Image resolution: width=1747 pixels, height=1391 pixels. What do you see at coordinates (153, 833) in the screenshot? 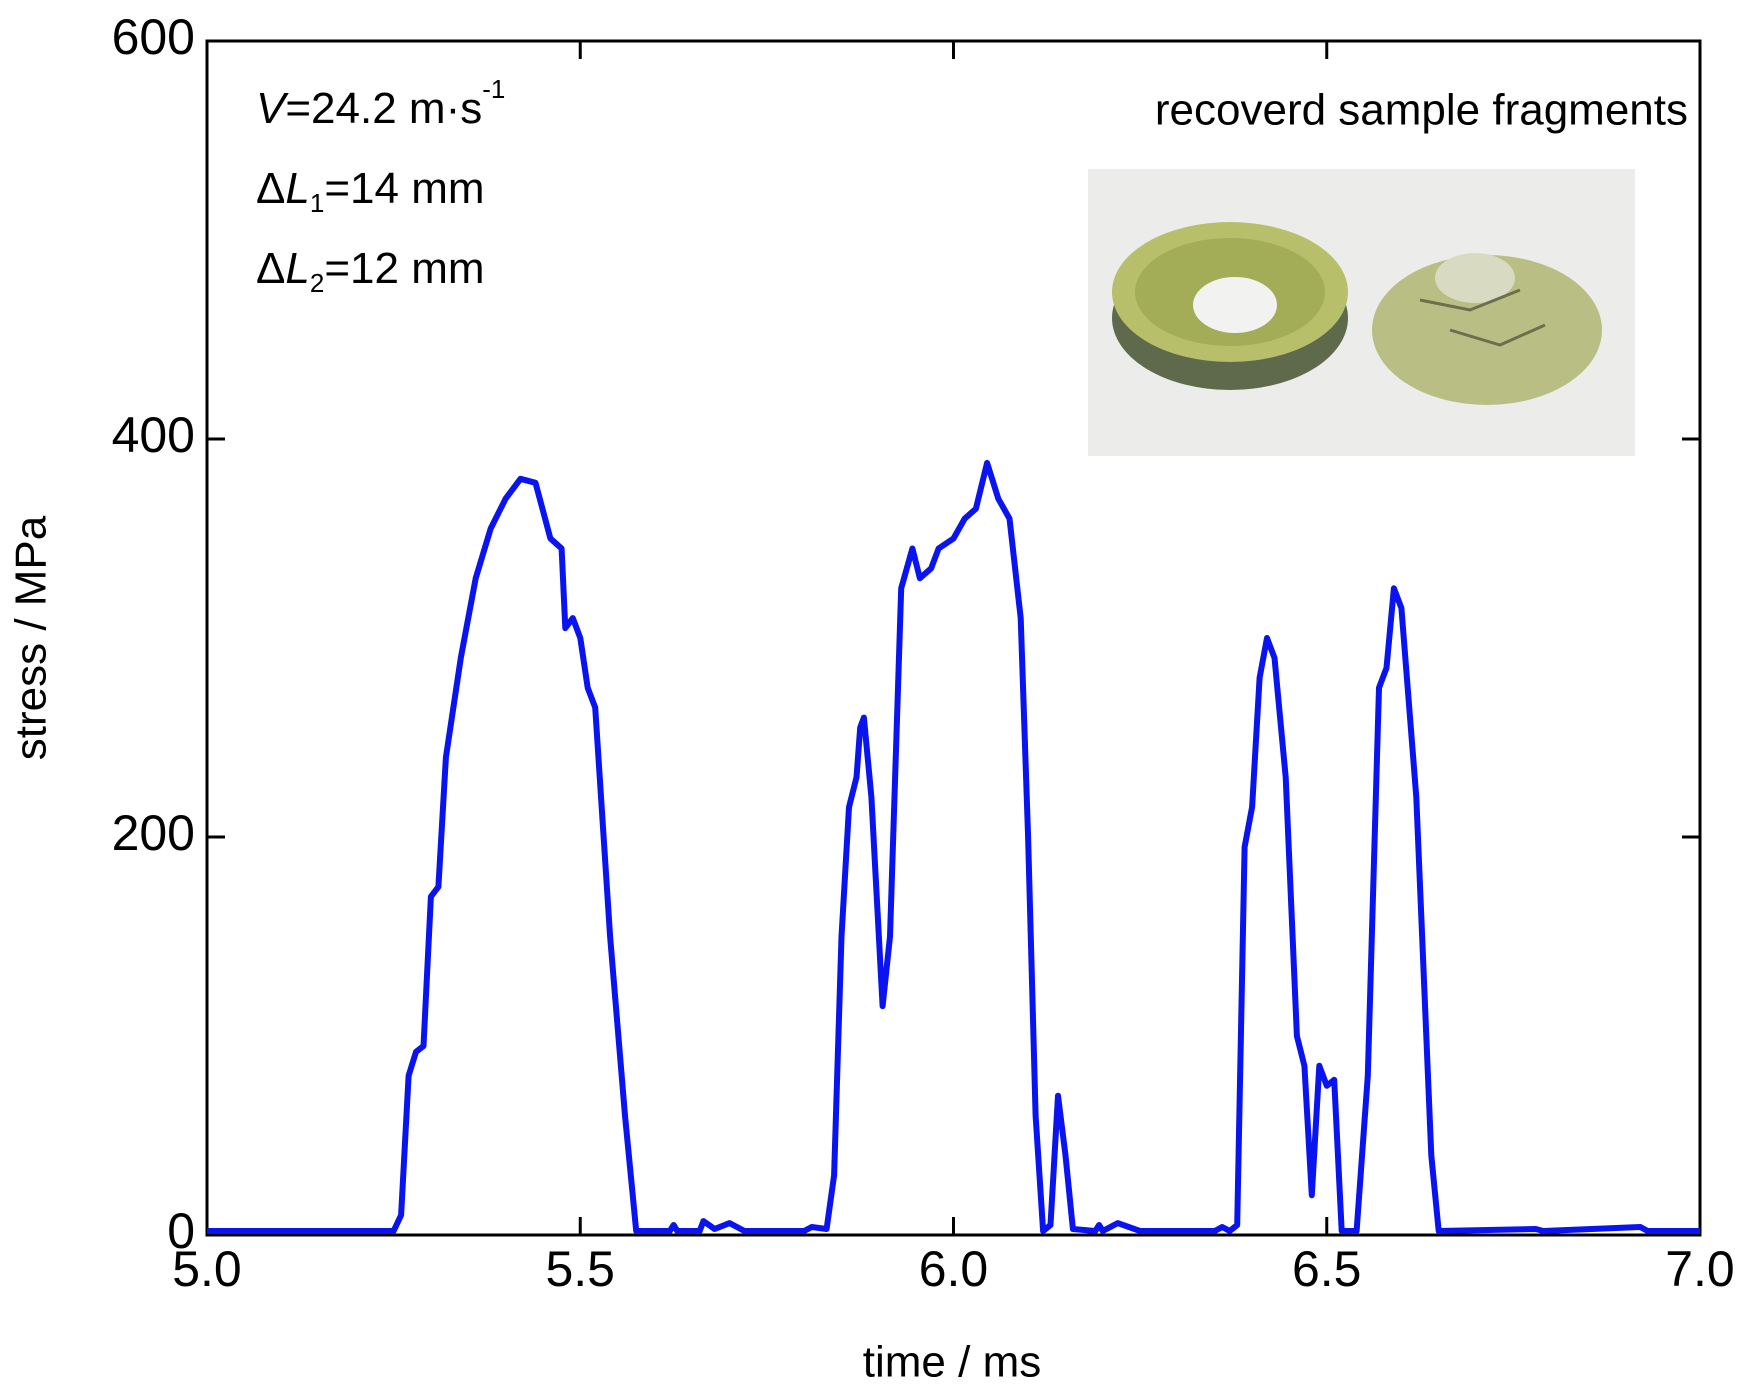
I see `y-tick-label: 200` at bounding box center [153, 833].